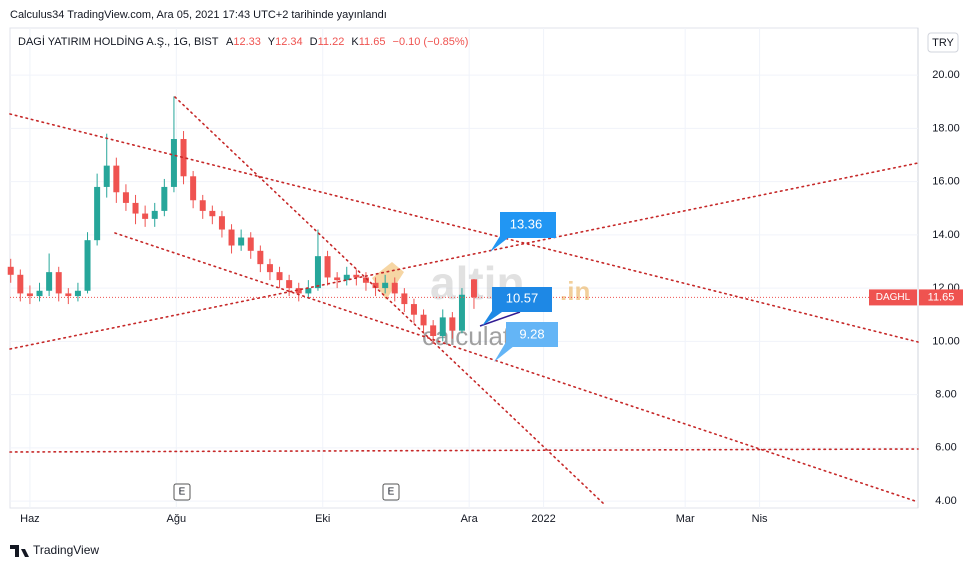  I want to click on y-tick-label: 18.00, so click(946, 128).